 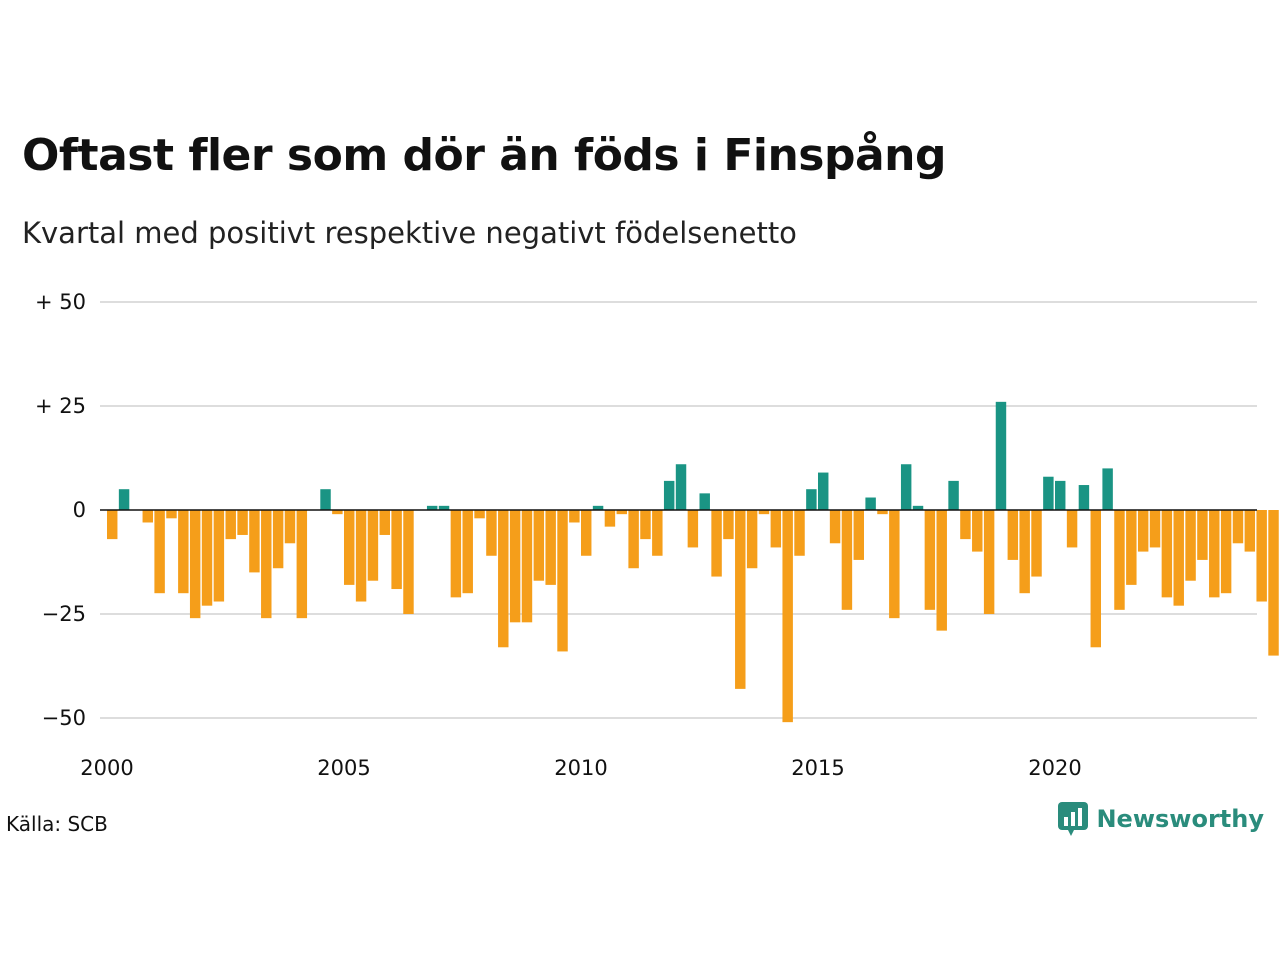 What do you see at coordinates (484, 155) in the screenshot?
I see `chart-title: Oftast fler som dör än föds i Finspång` at bounding box center [484, 155].